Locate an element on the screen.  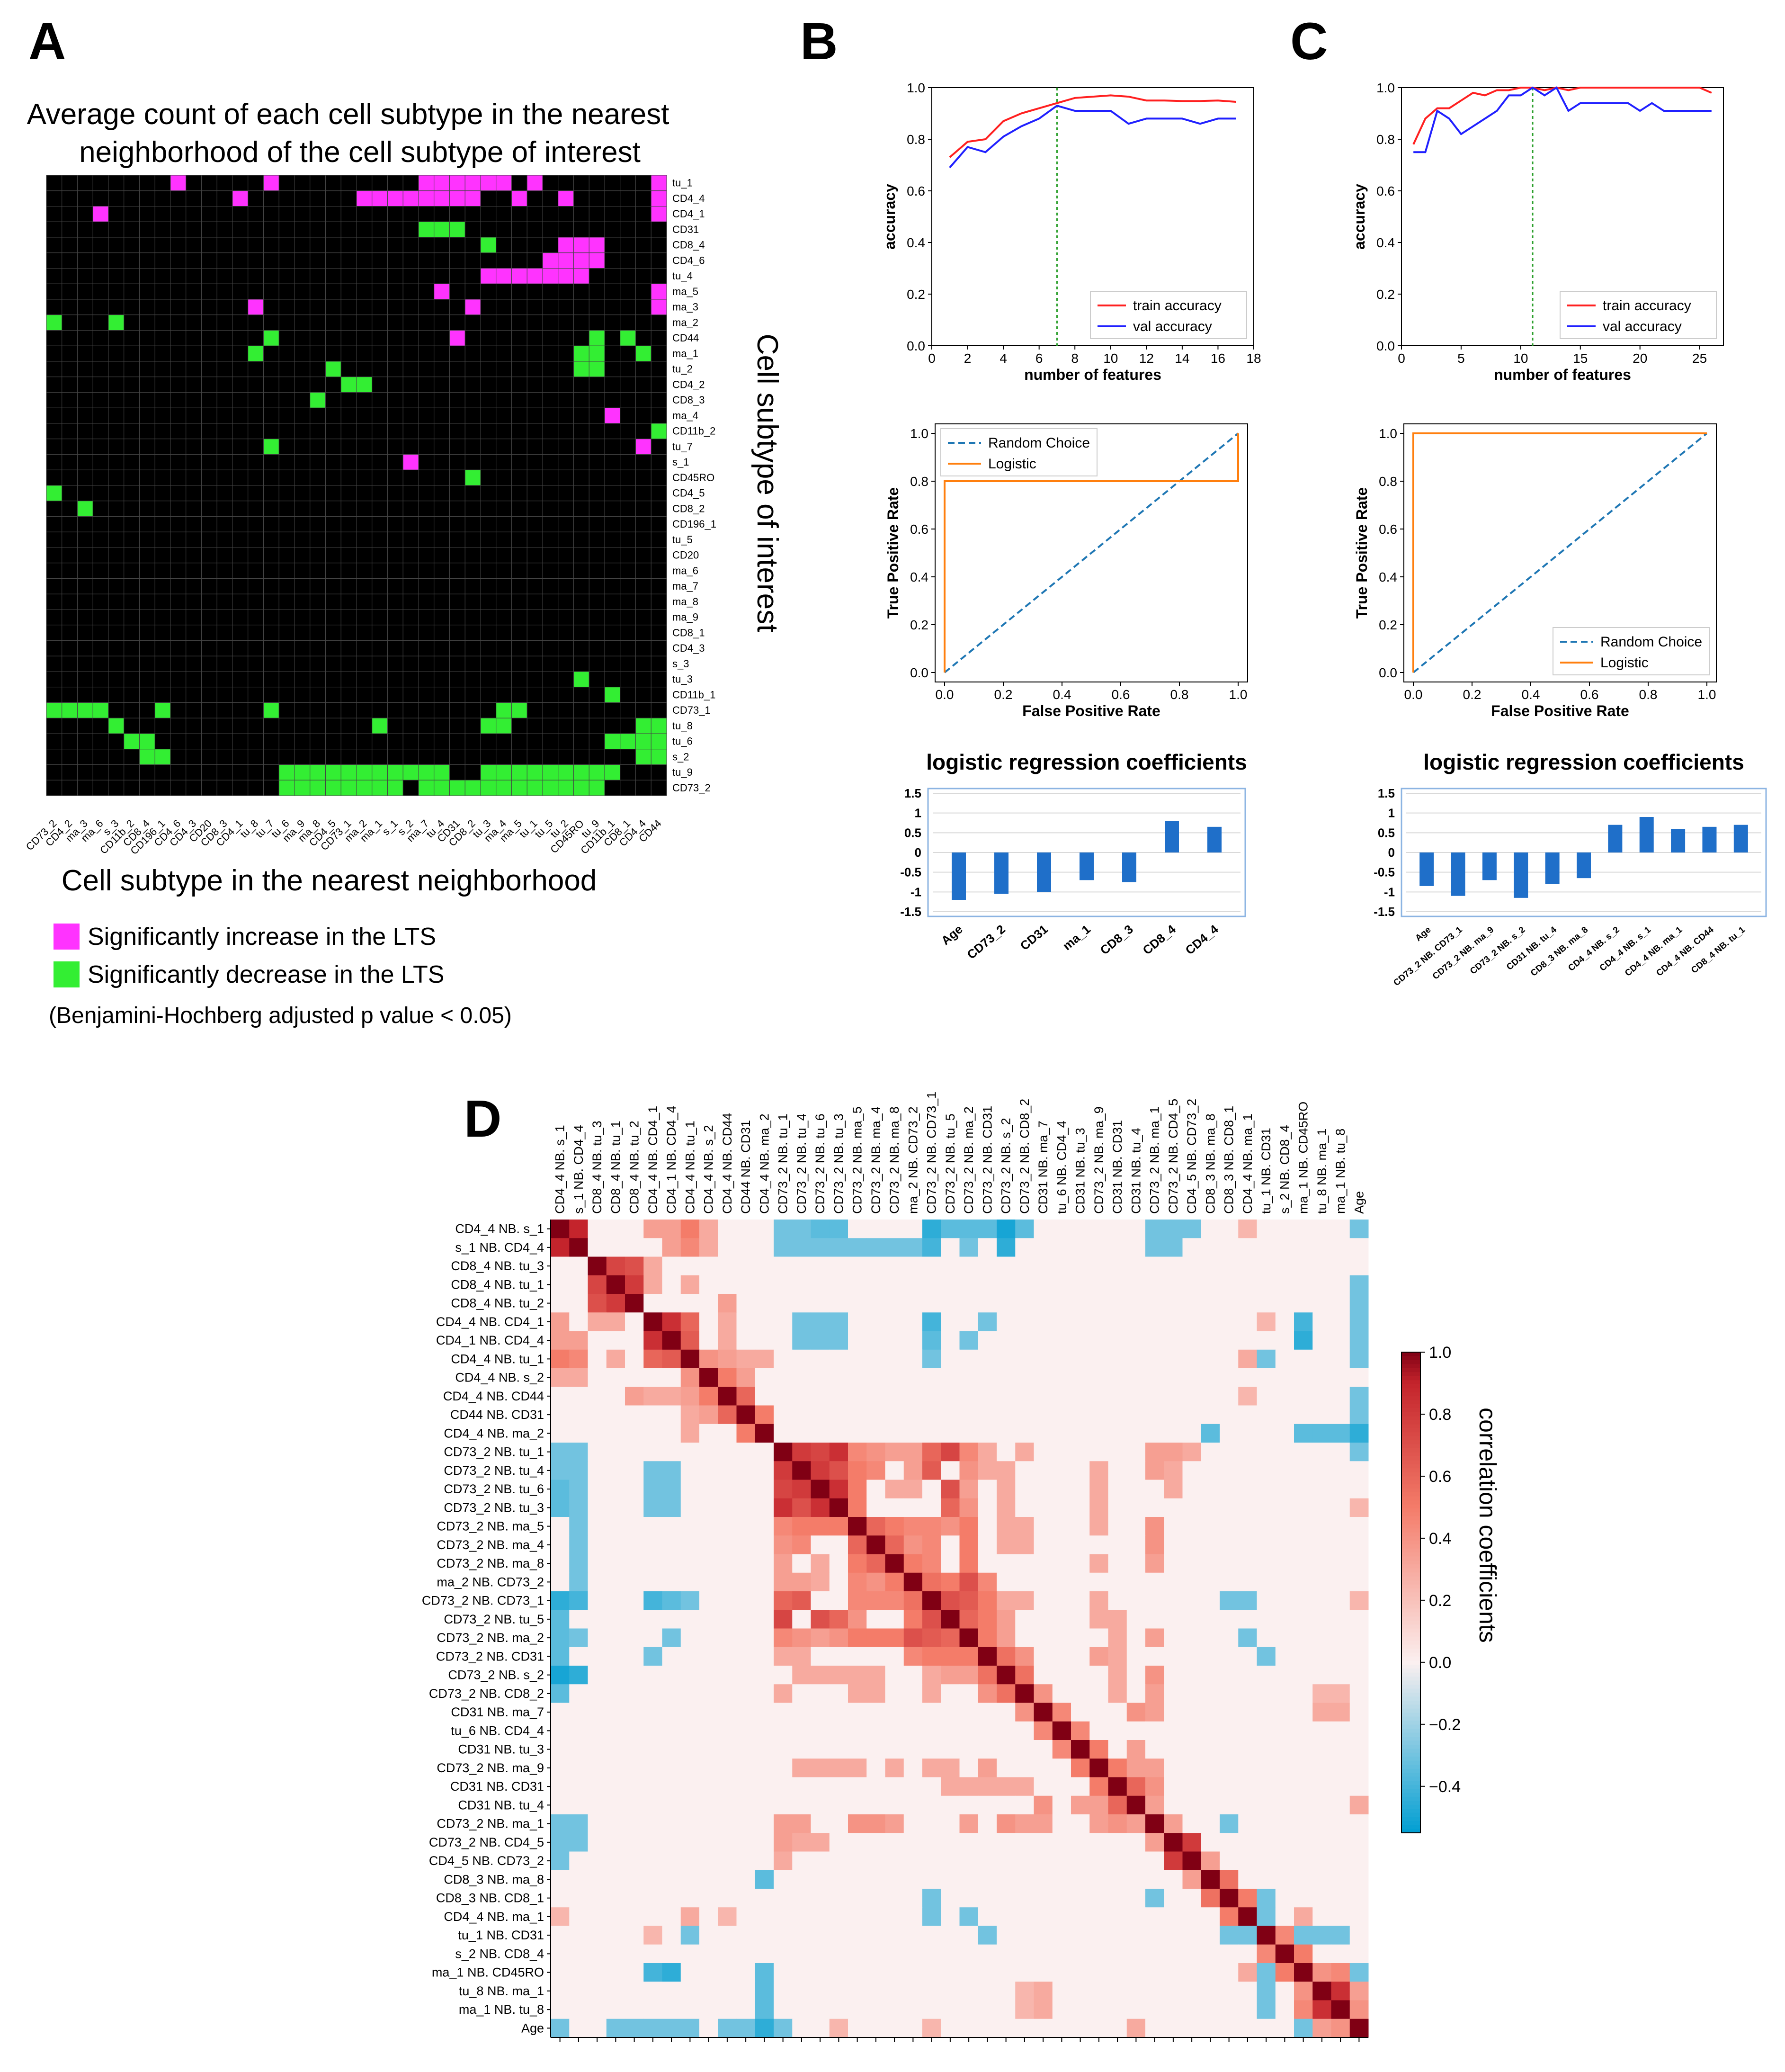
row-label: tu_4 is located at coordinates (682, 276).